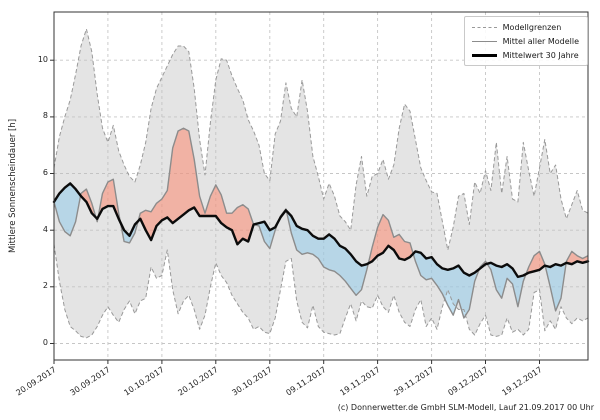  What do you see at coordinates (45, 172) in the screenshot?
I see `y-tick-label: 6` at bounding box center [45, 172].